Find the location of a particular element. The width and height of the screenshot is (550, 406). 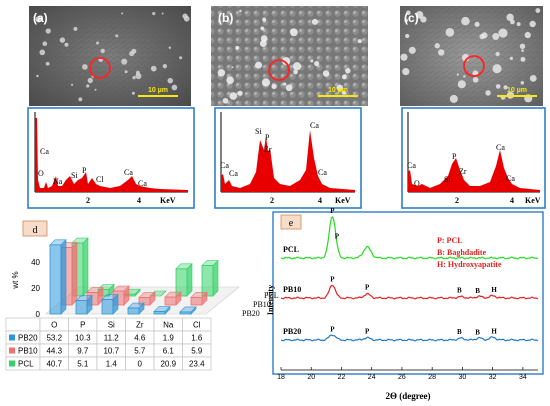

edx-label-c-5: Zr is located at coordinates (463, 171).